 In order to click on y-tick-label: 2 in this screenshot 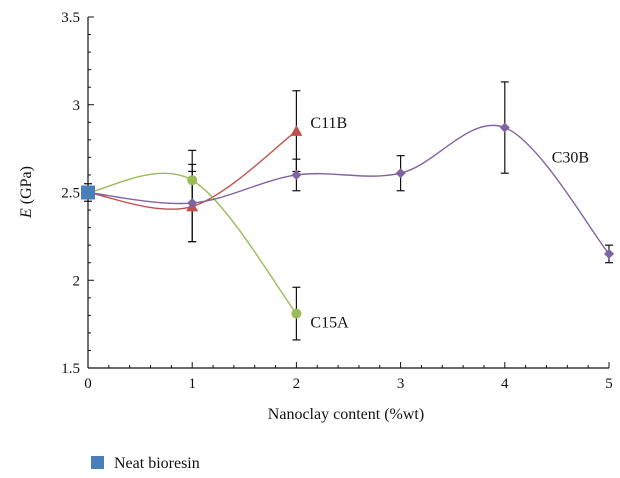, I will do `click(77, 281)`.